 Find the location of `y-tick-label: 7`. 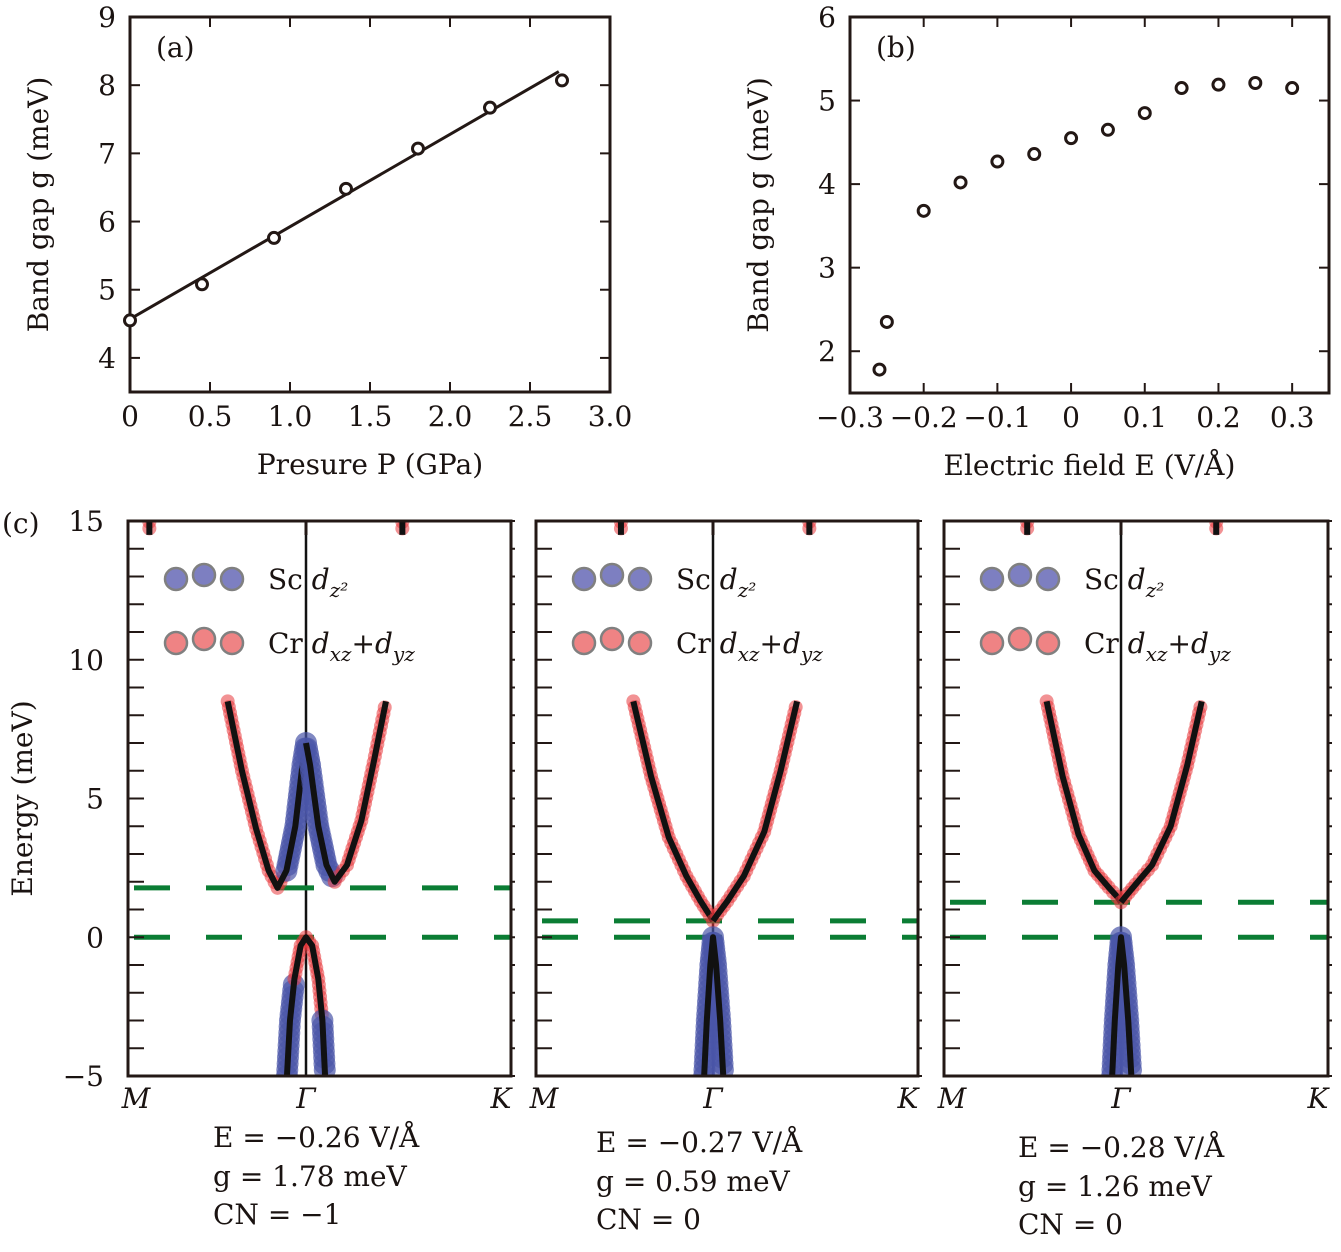

y-tick-label: 7 is located at coordinates (107, 153).